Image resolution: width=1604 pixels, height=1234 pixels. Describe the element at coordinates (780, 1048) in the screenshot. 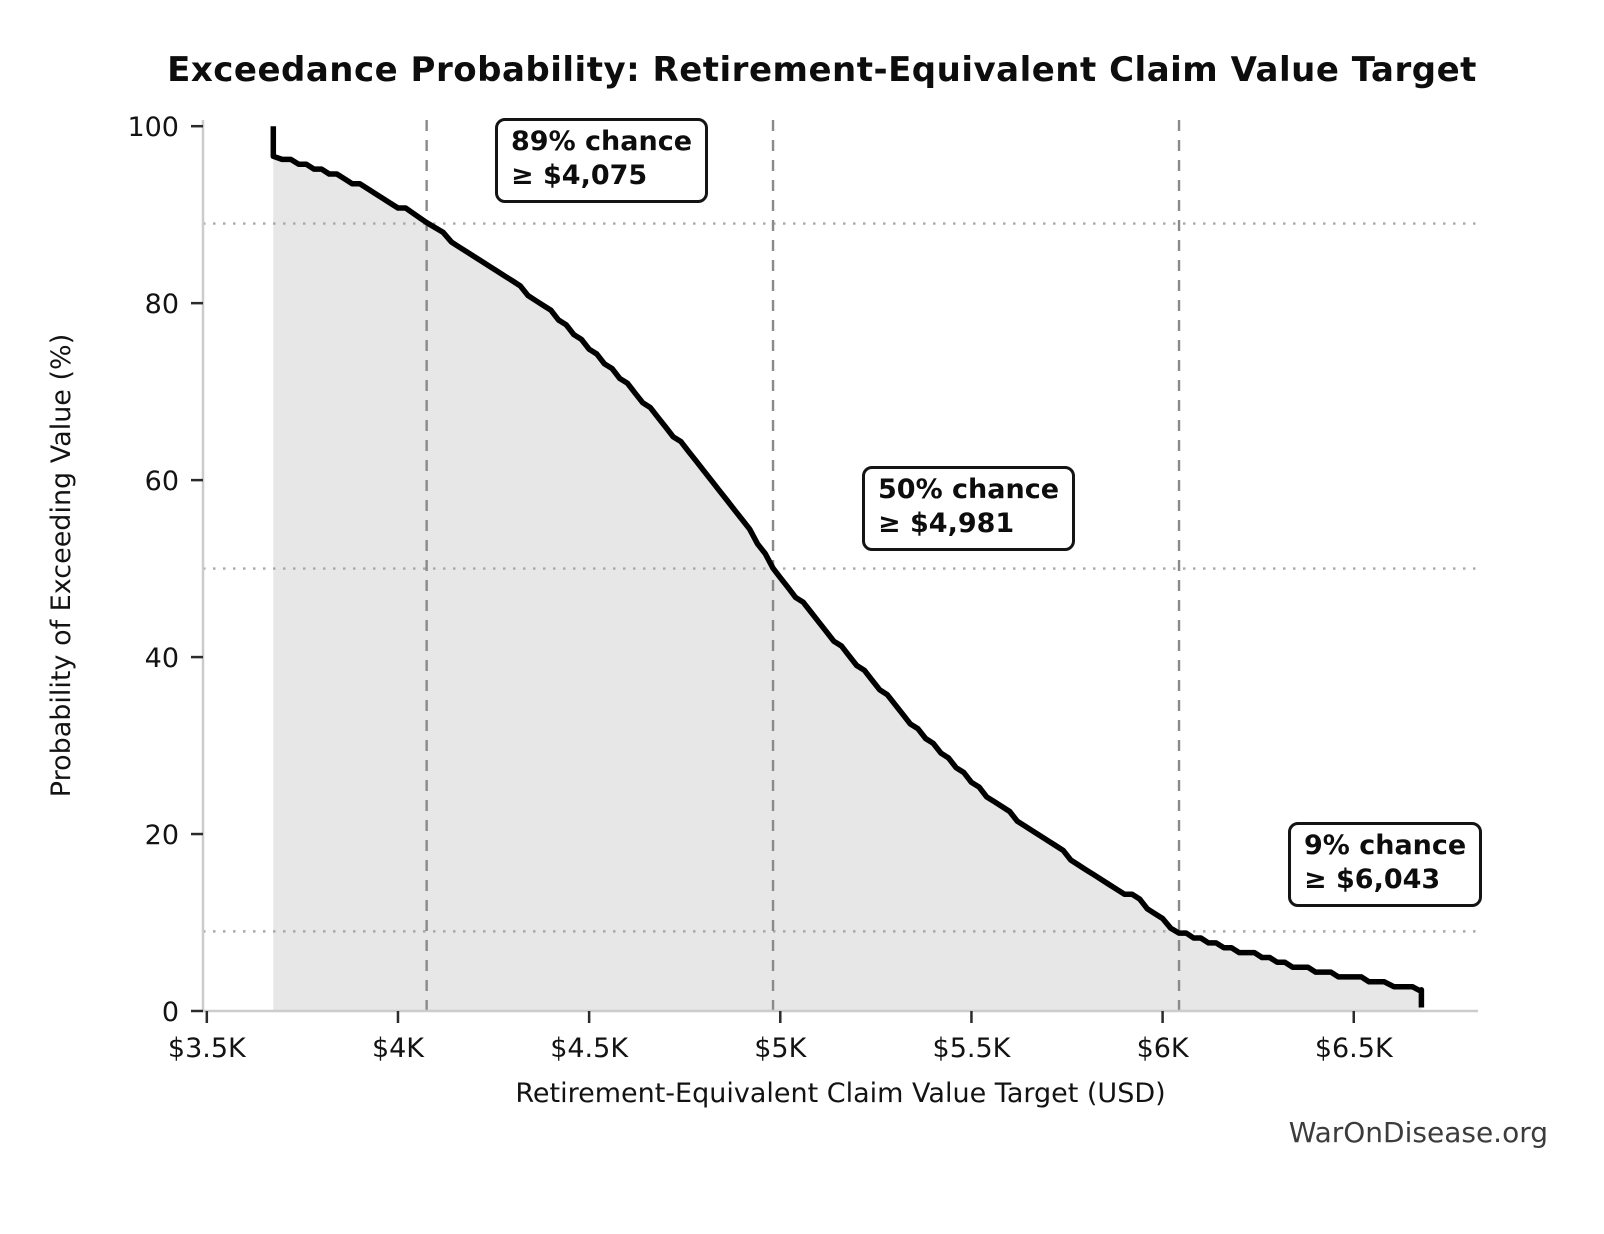

I see `x-tick-label: $5K` at that location.